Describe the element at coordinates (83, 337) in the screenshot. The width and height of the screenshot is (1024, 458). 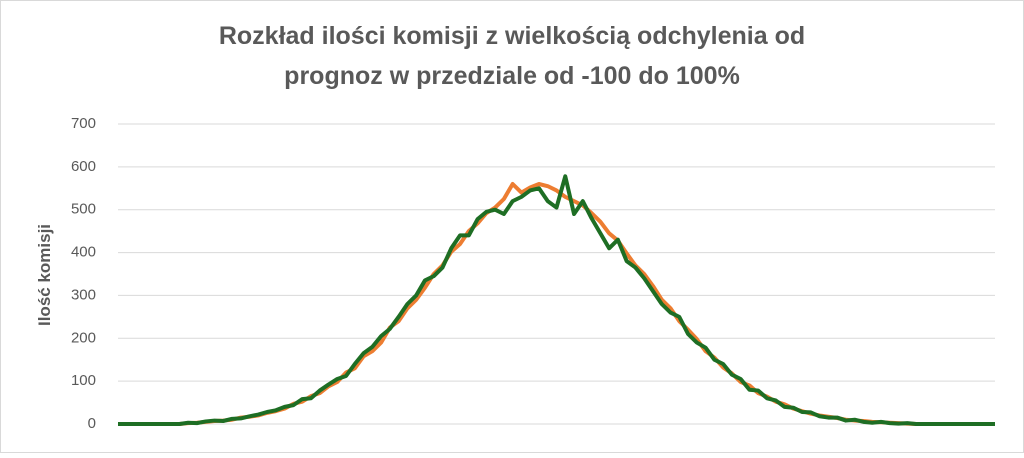
I see `y-tick-label: 200` at that location.